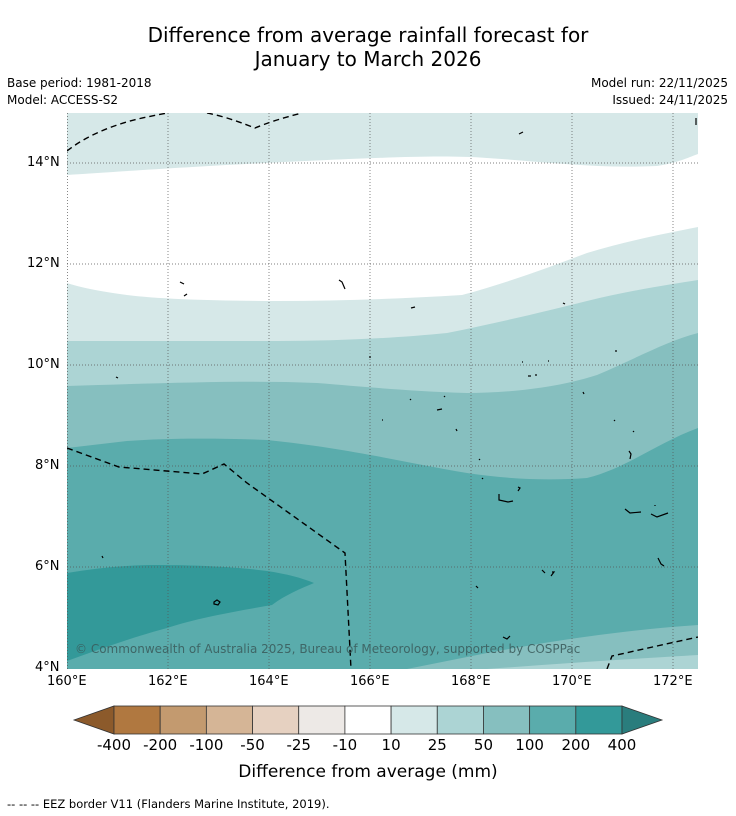 The height and width of the screenshot is (816, 736). Describe the element at coordinates (642, 720) in the screenshot. I see `colorbar-arrow-right` at that location.